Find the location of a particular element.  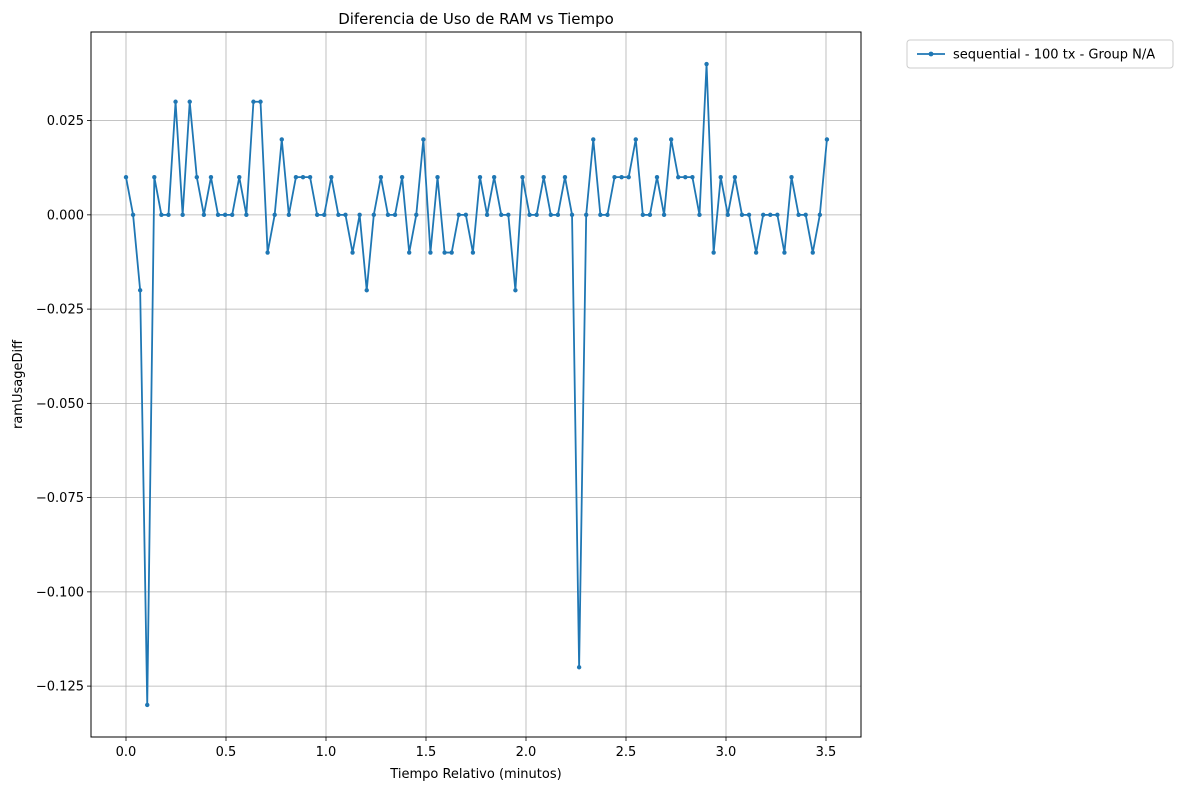

legend: sequential - 100 tx - Group N/A is located at coordinates (1040, 54).